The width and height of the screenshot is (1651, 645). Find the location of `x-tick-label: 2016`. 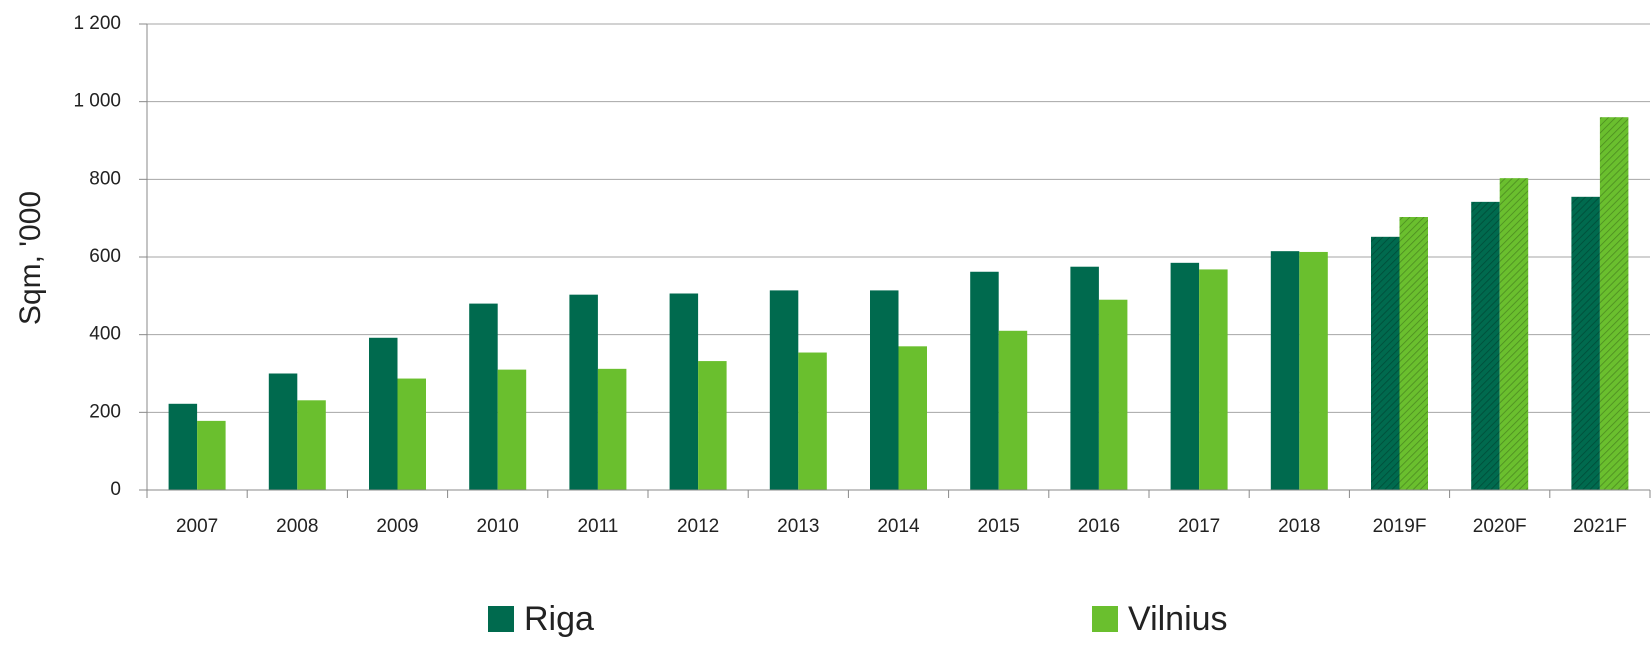

x-tick-label: 2016 is located at coordinates (1099, 526).